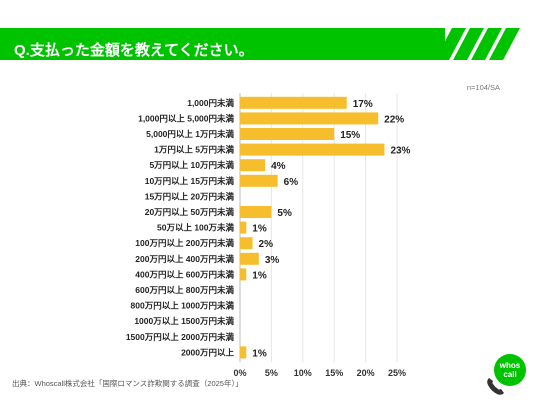 This screenshot has height=402, width=536. I want to click on category-label: 1000万以上 1500万円未満, so click(184, 321).